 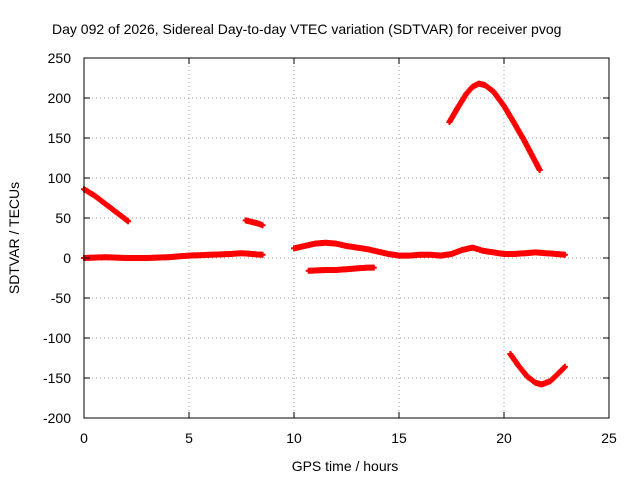 What do you see at coordinates (14, 238) in the screenshot?
I see `y-axis-label: SDTVAR / TECUs` at bounding box center [14, 238].